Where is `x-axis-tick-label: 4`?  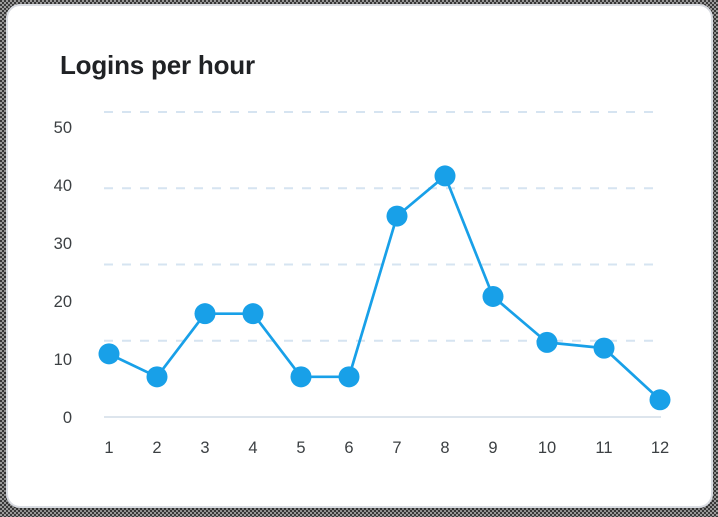
x-axis-tick-label: 4 is located at coordinates (252, 448).